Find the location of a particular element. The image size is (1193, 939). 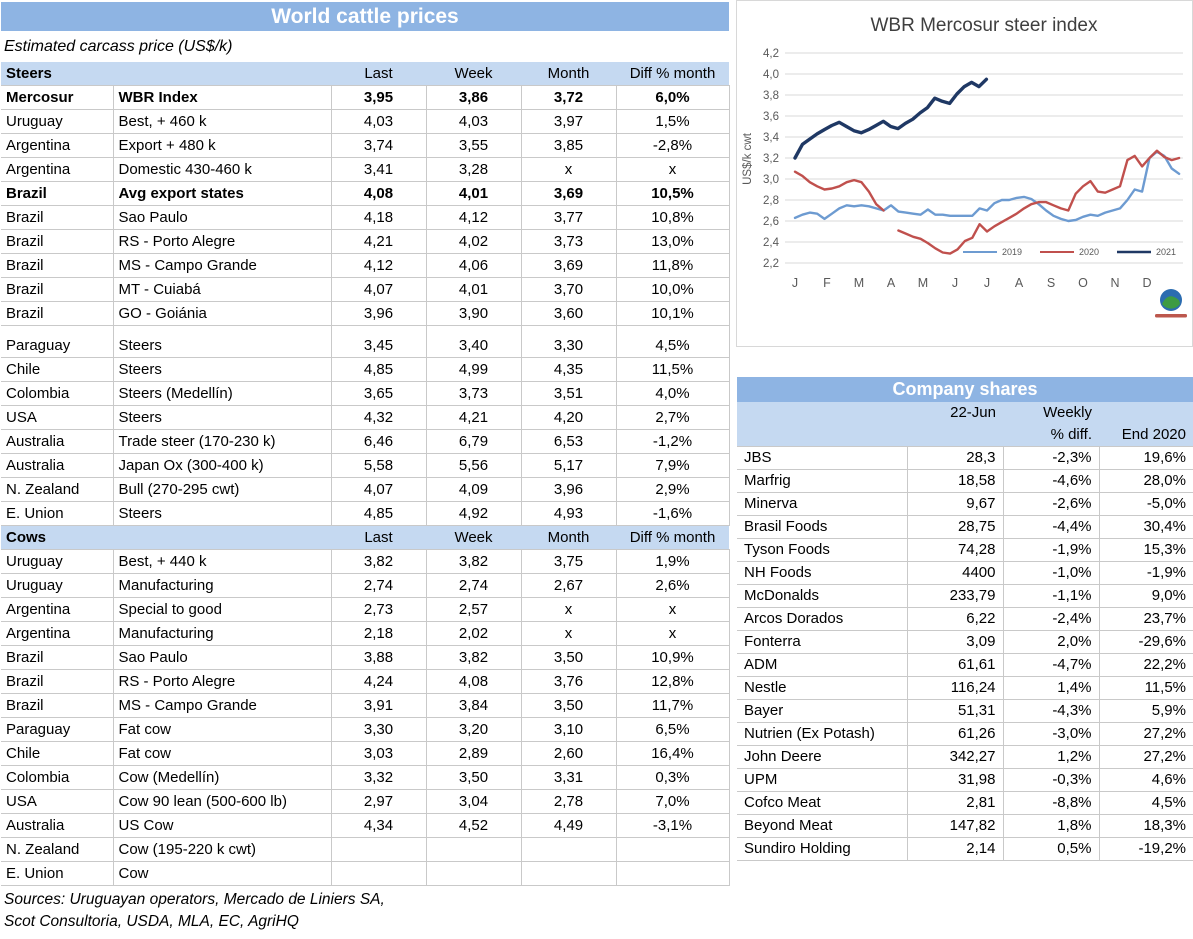

cell-end2020: 11,5% is located at coordinates (1146, 688).